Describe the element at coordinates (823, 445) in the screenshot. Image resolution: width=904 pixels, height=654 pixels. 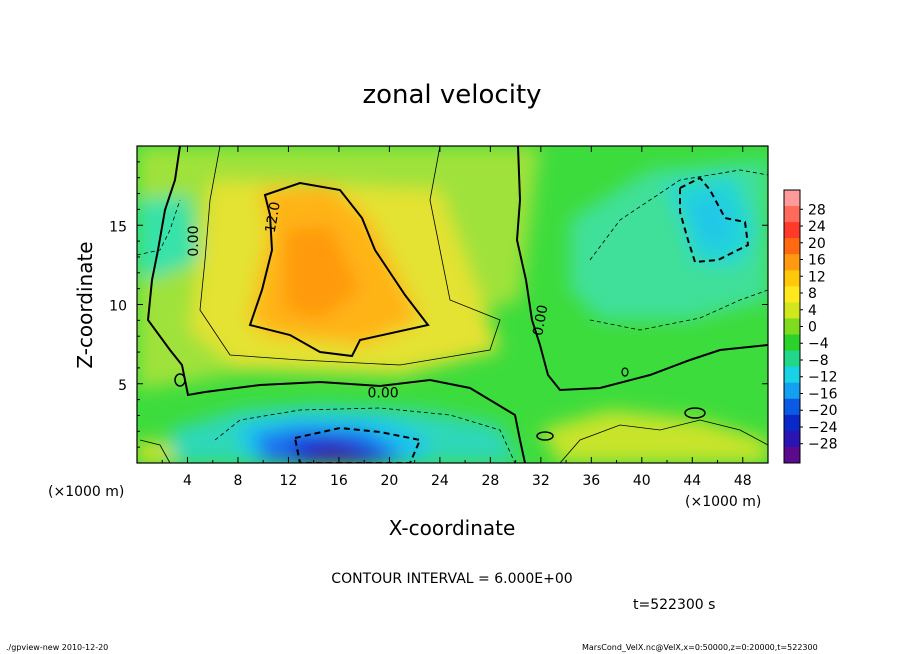
I see `colorbar-label: −28` at that location.